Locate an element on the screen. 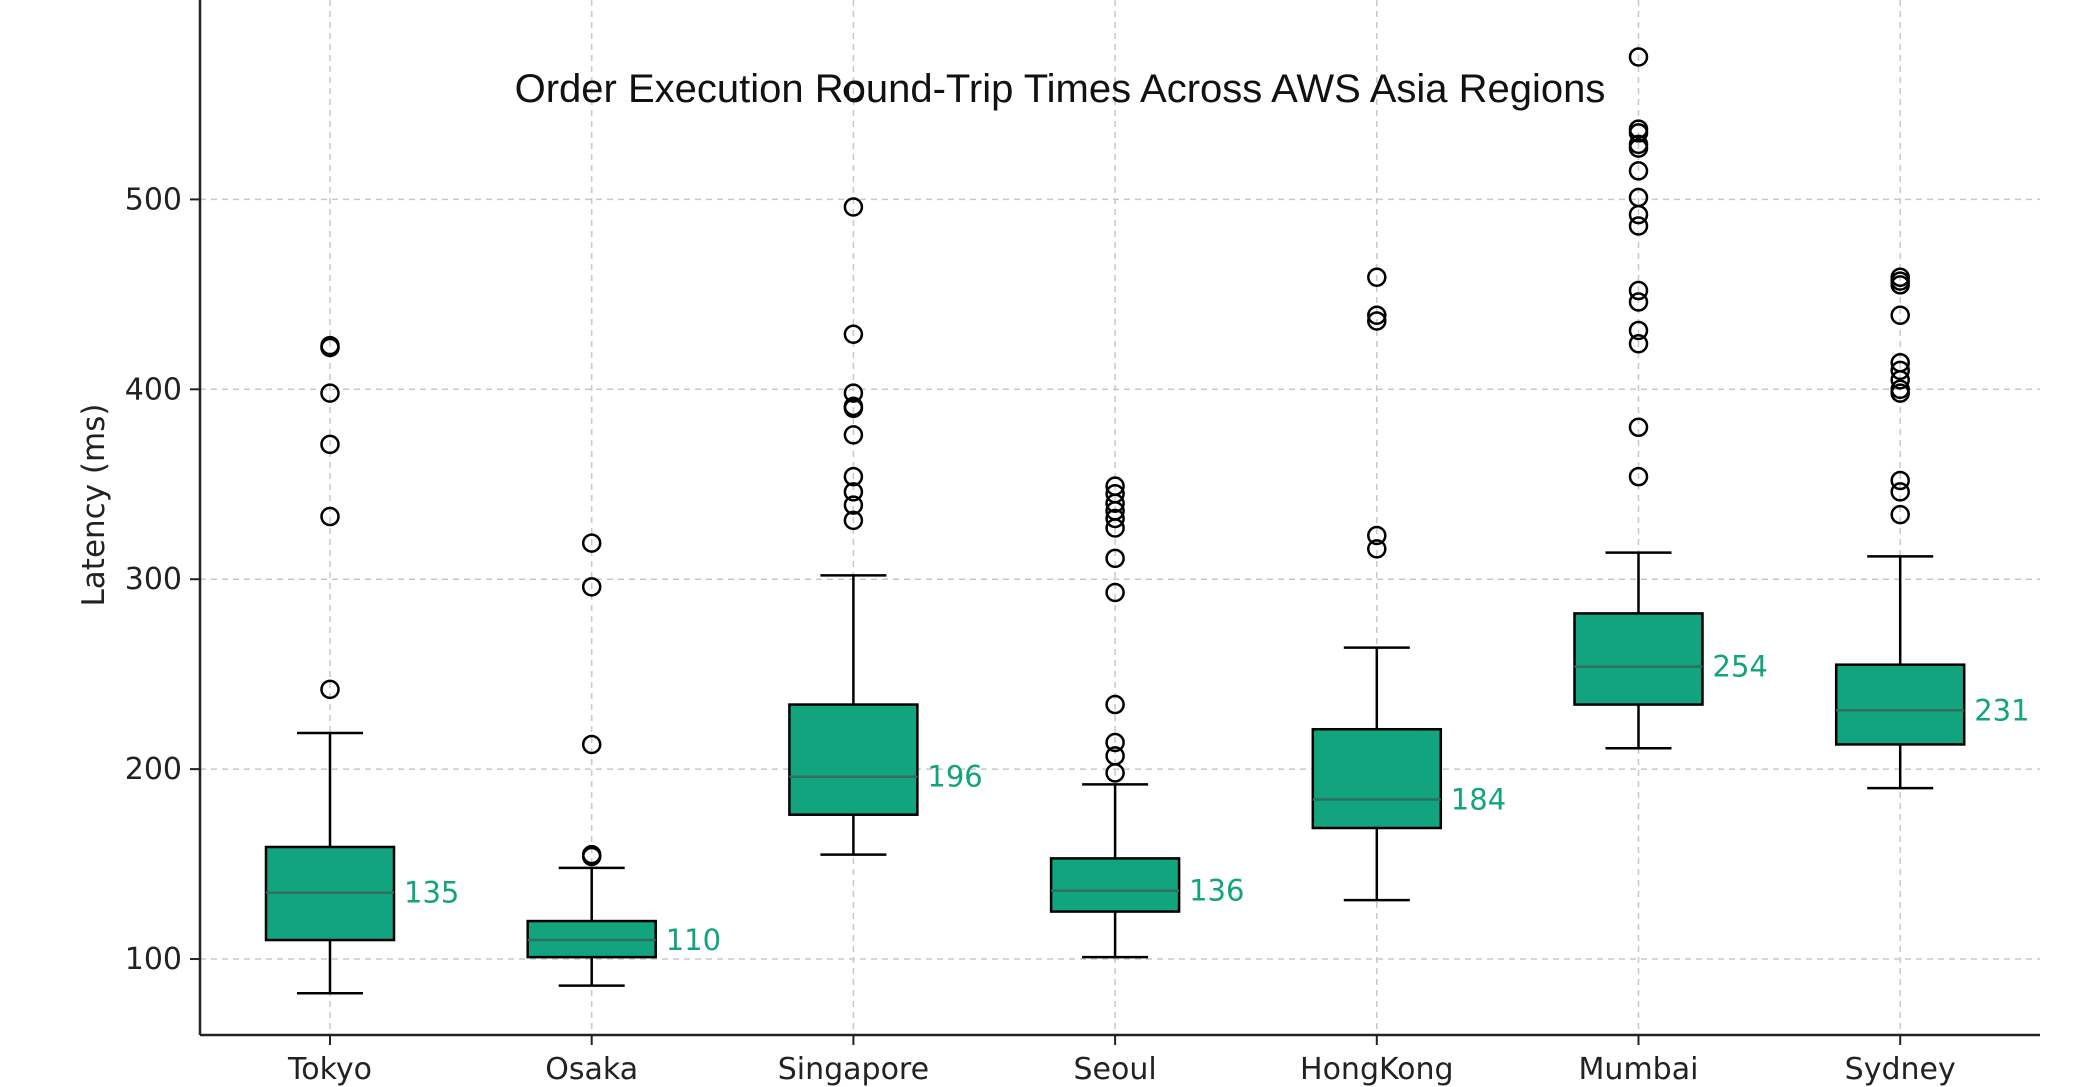 The height and width of the screenshot is (1087, 2100). box-tokyo: 135 is located at coordinates (361, 665).